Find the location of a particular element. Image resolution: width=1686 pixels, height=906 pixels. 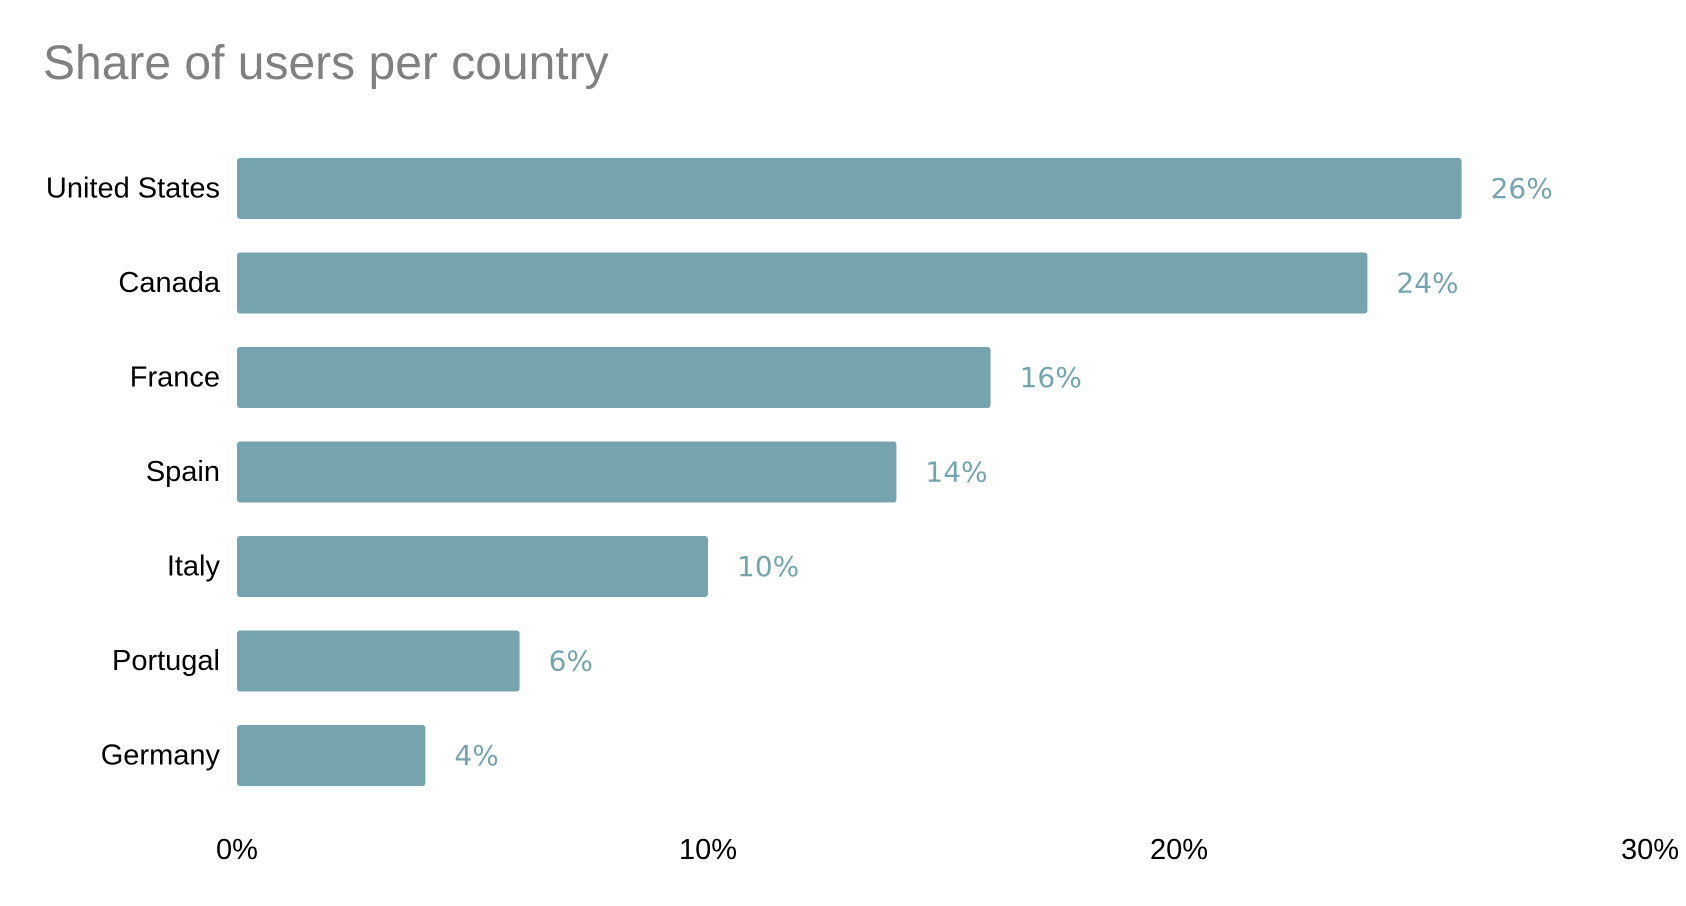

x-axis-ticks: 0% 10% 20% 30% is located at coordinates (947, 850).